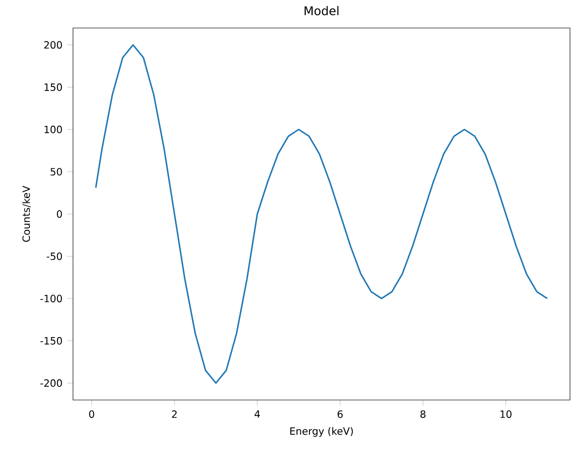  What do you see at coordinates (51, 298) in the screenshot?
I see `y-tick-label: -100` at bounding box center [51, 298].